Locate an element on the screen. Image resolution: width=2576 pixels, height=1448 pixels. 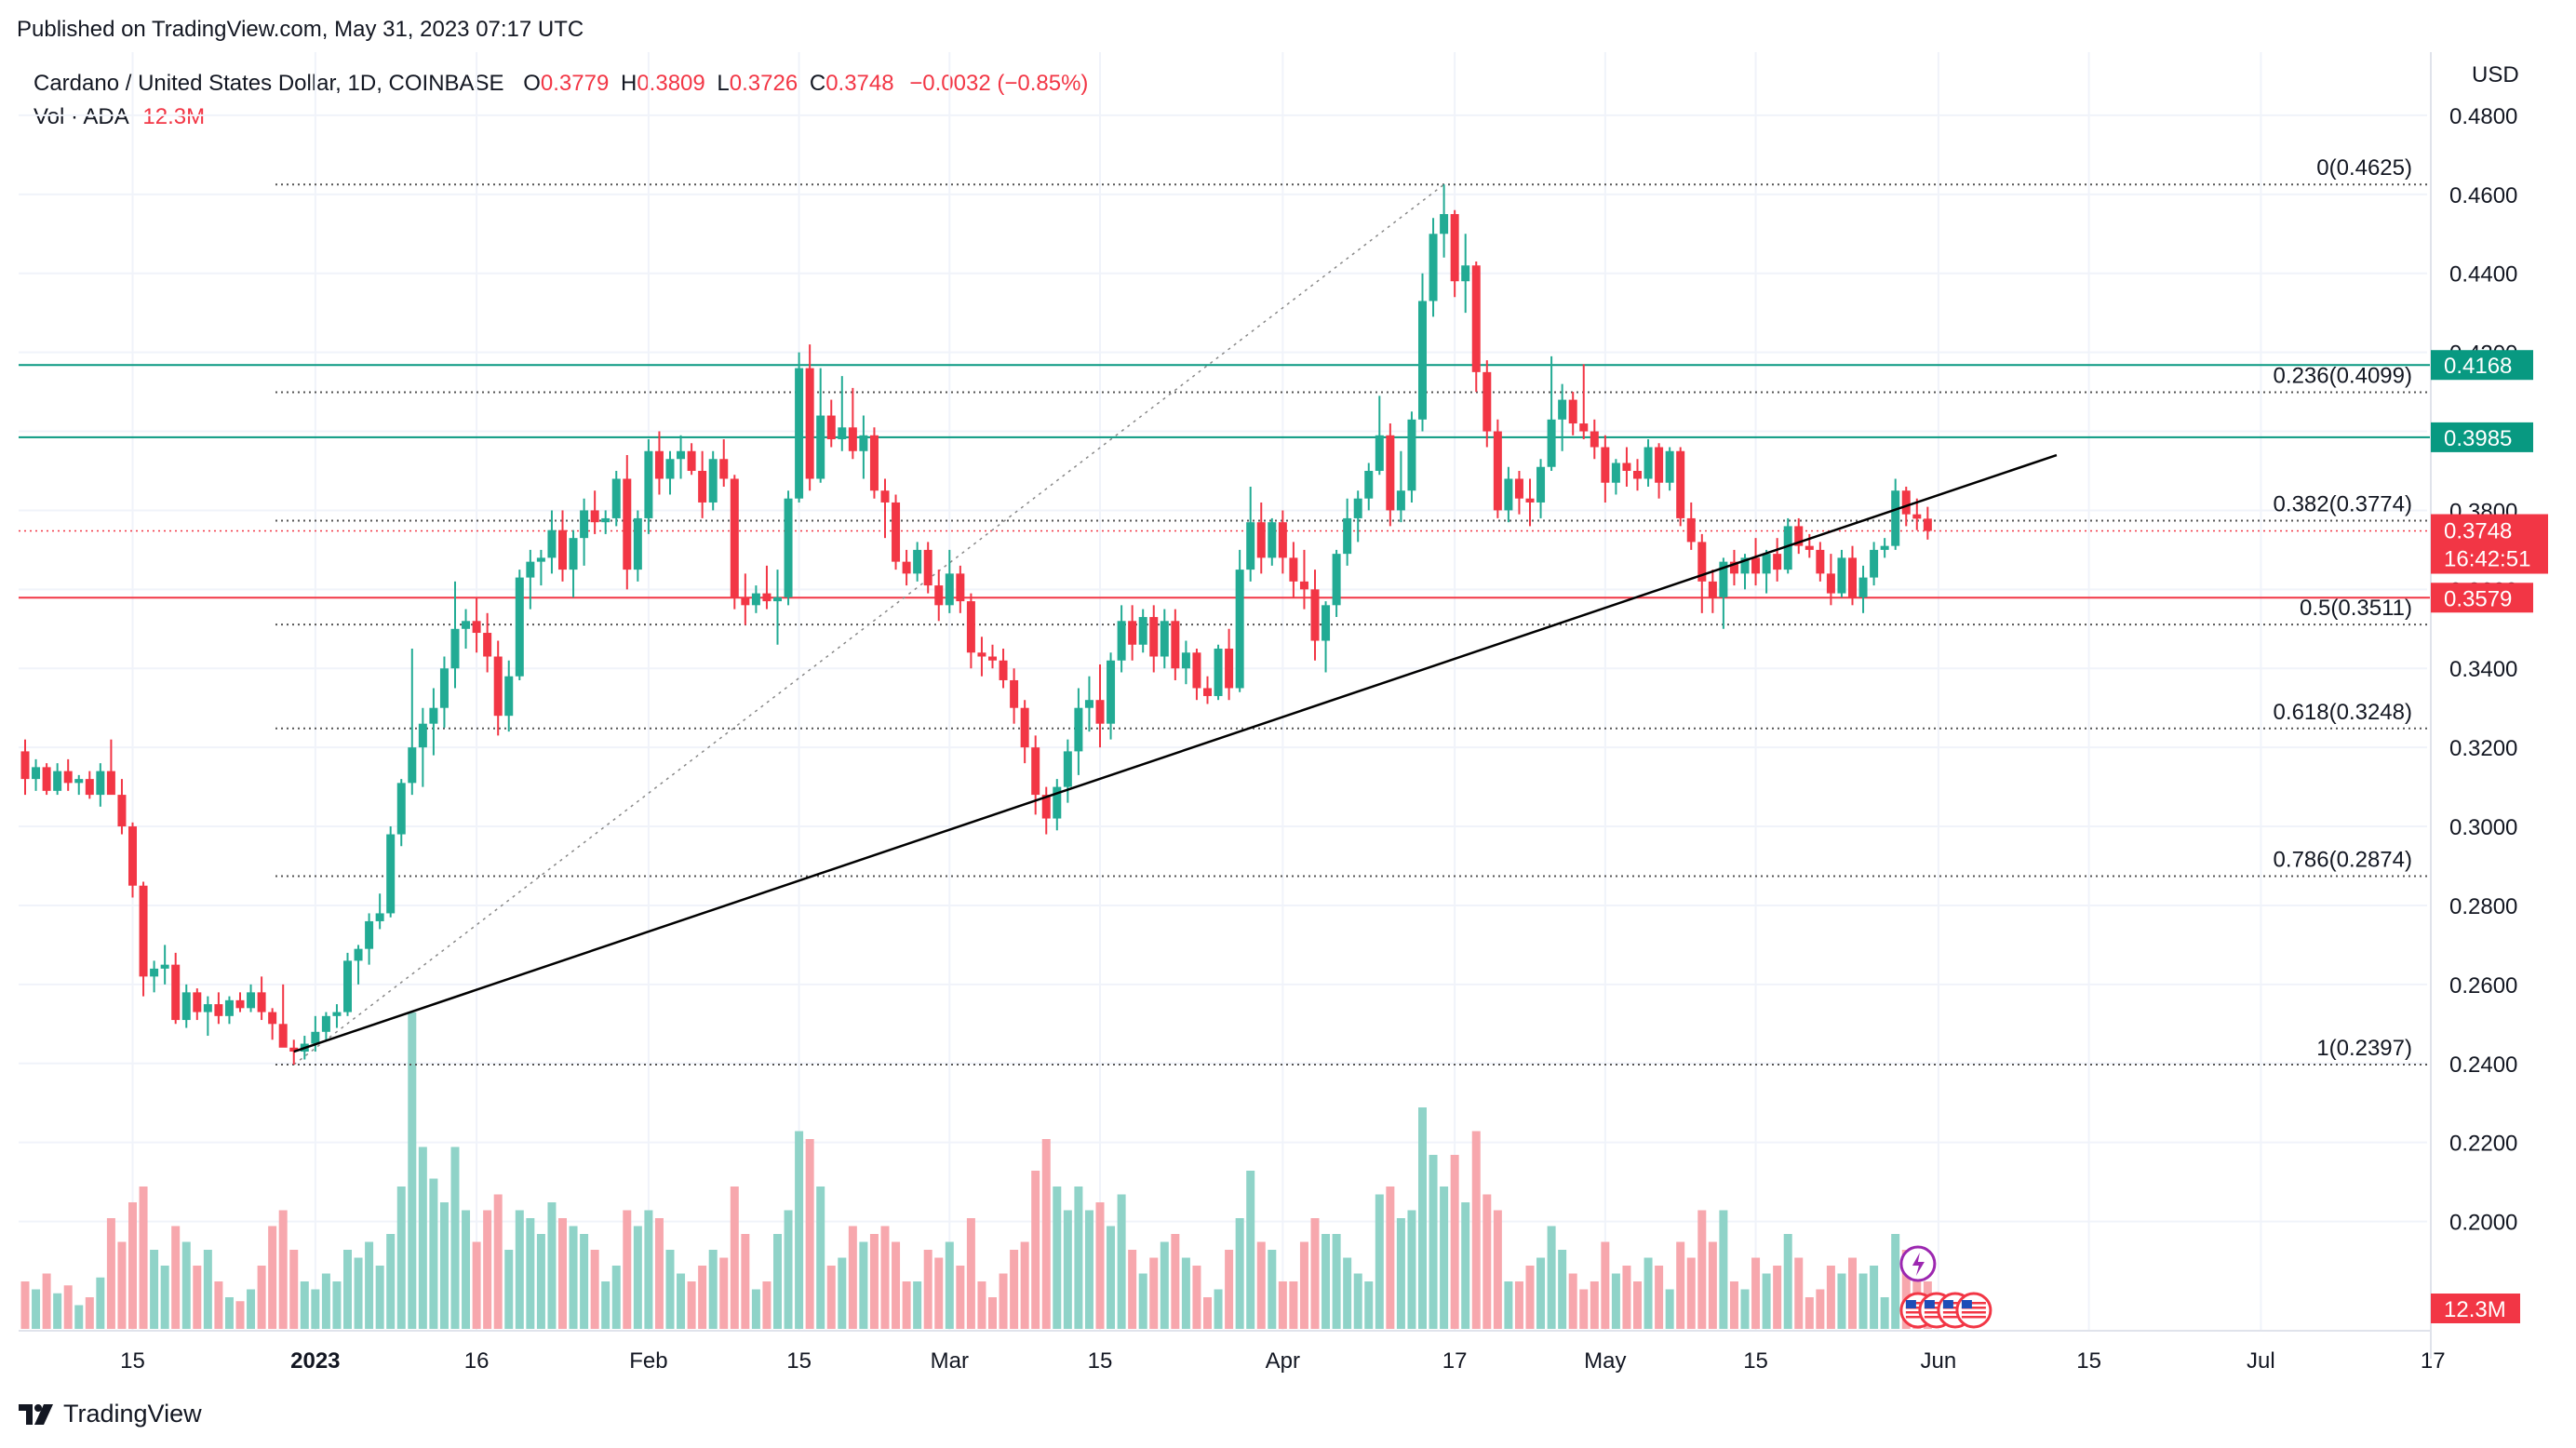
price-axis-tick: 0.2800 is located at coordinates (2483, 907).